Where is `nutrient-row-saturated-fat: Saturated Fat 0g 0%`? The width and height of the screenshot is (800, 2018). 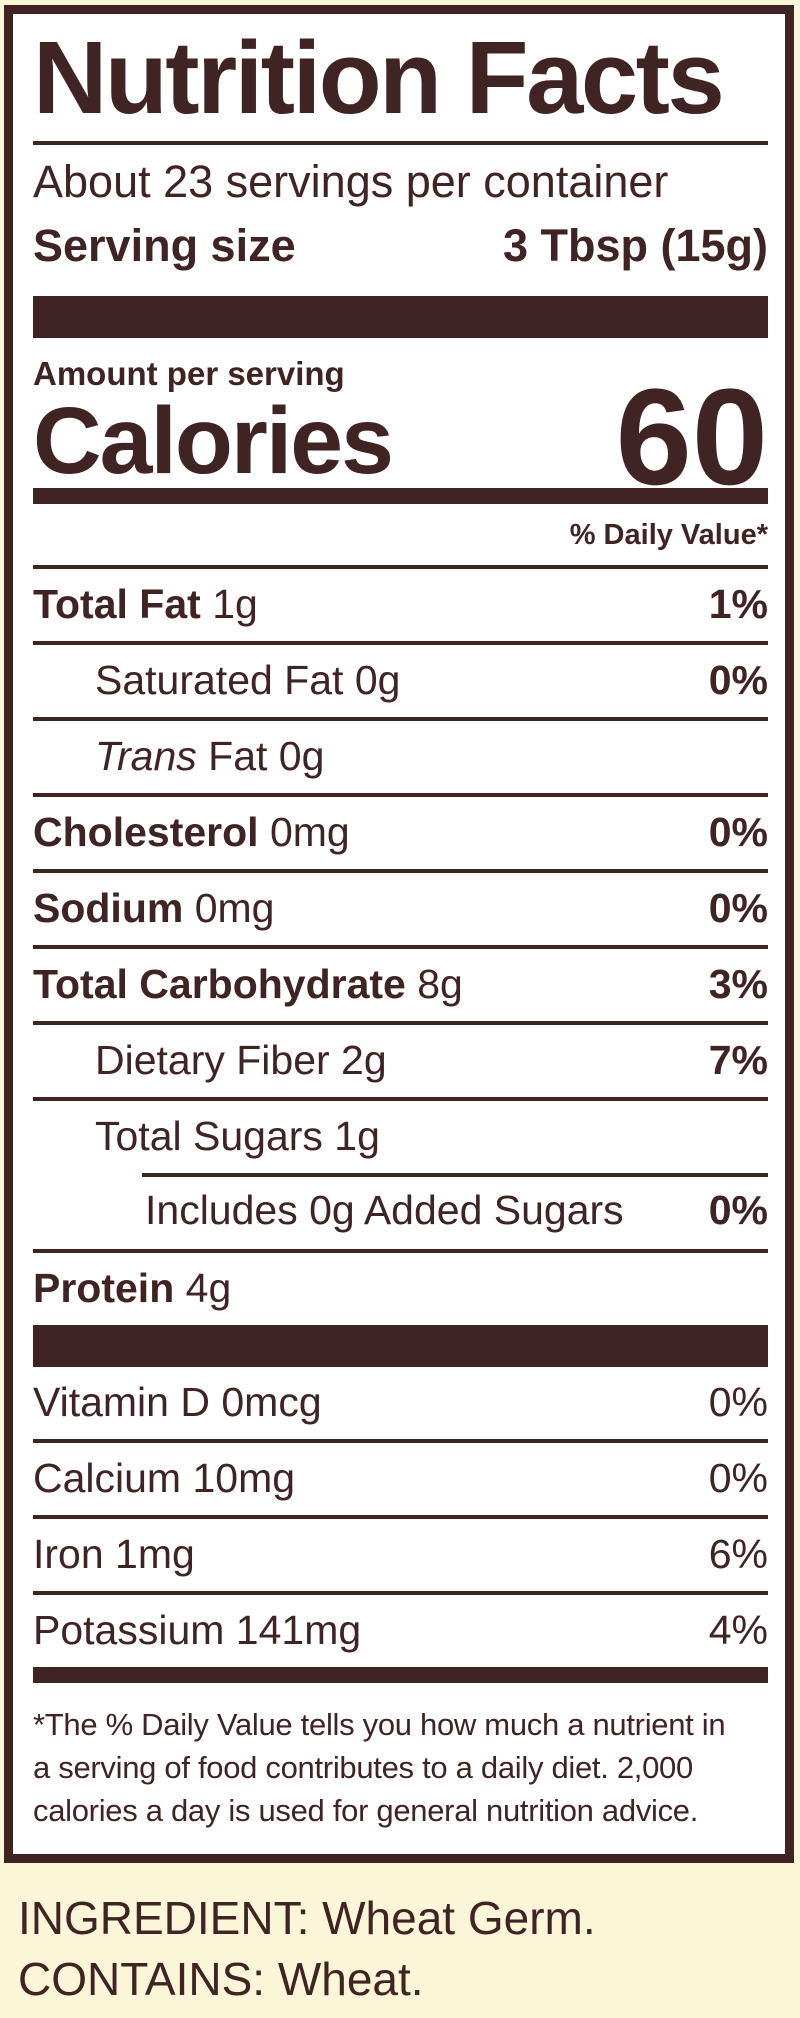
nutrient-row-saturated-fat: Saturated Fat 0g 0% is located at coordinates (400, 678).